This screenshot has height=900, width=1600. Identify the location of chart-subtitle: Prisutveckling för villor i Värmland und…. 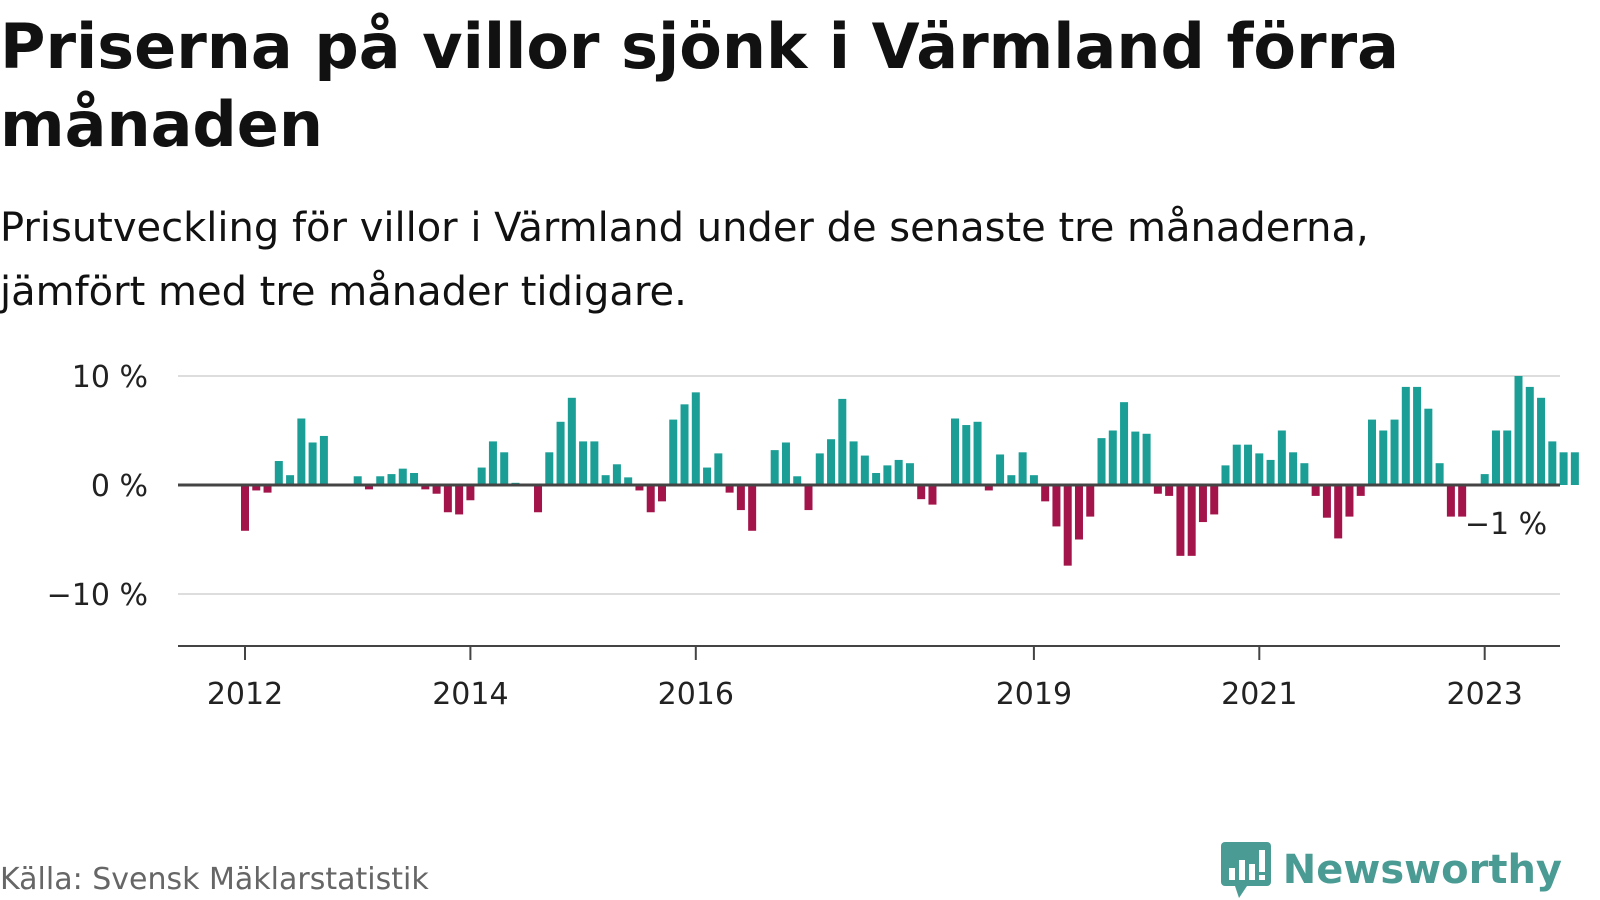
(684, 260).